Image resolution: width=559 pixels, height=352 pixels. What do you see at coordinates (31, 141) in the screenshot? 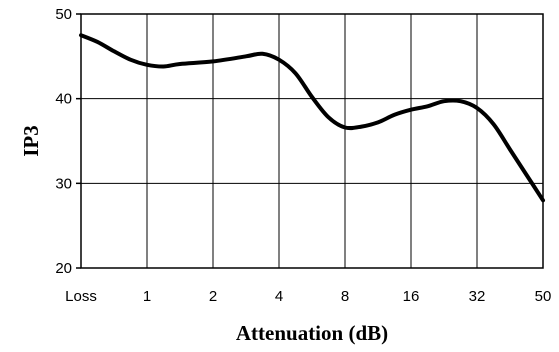
I see `y-axis-title: IP3` at bounding box center [31, 141].